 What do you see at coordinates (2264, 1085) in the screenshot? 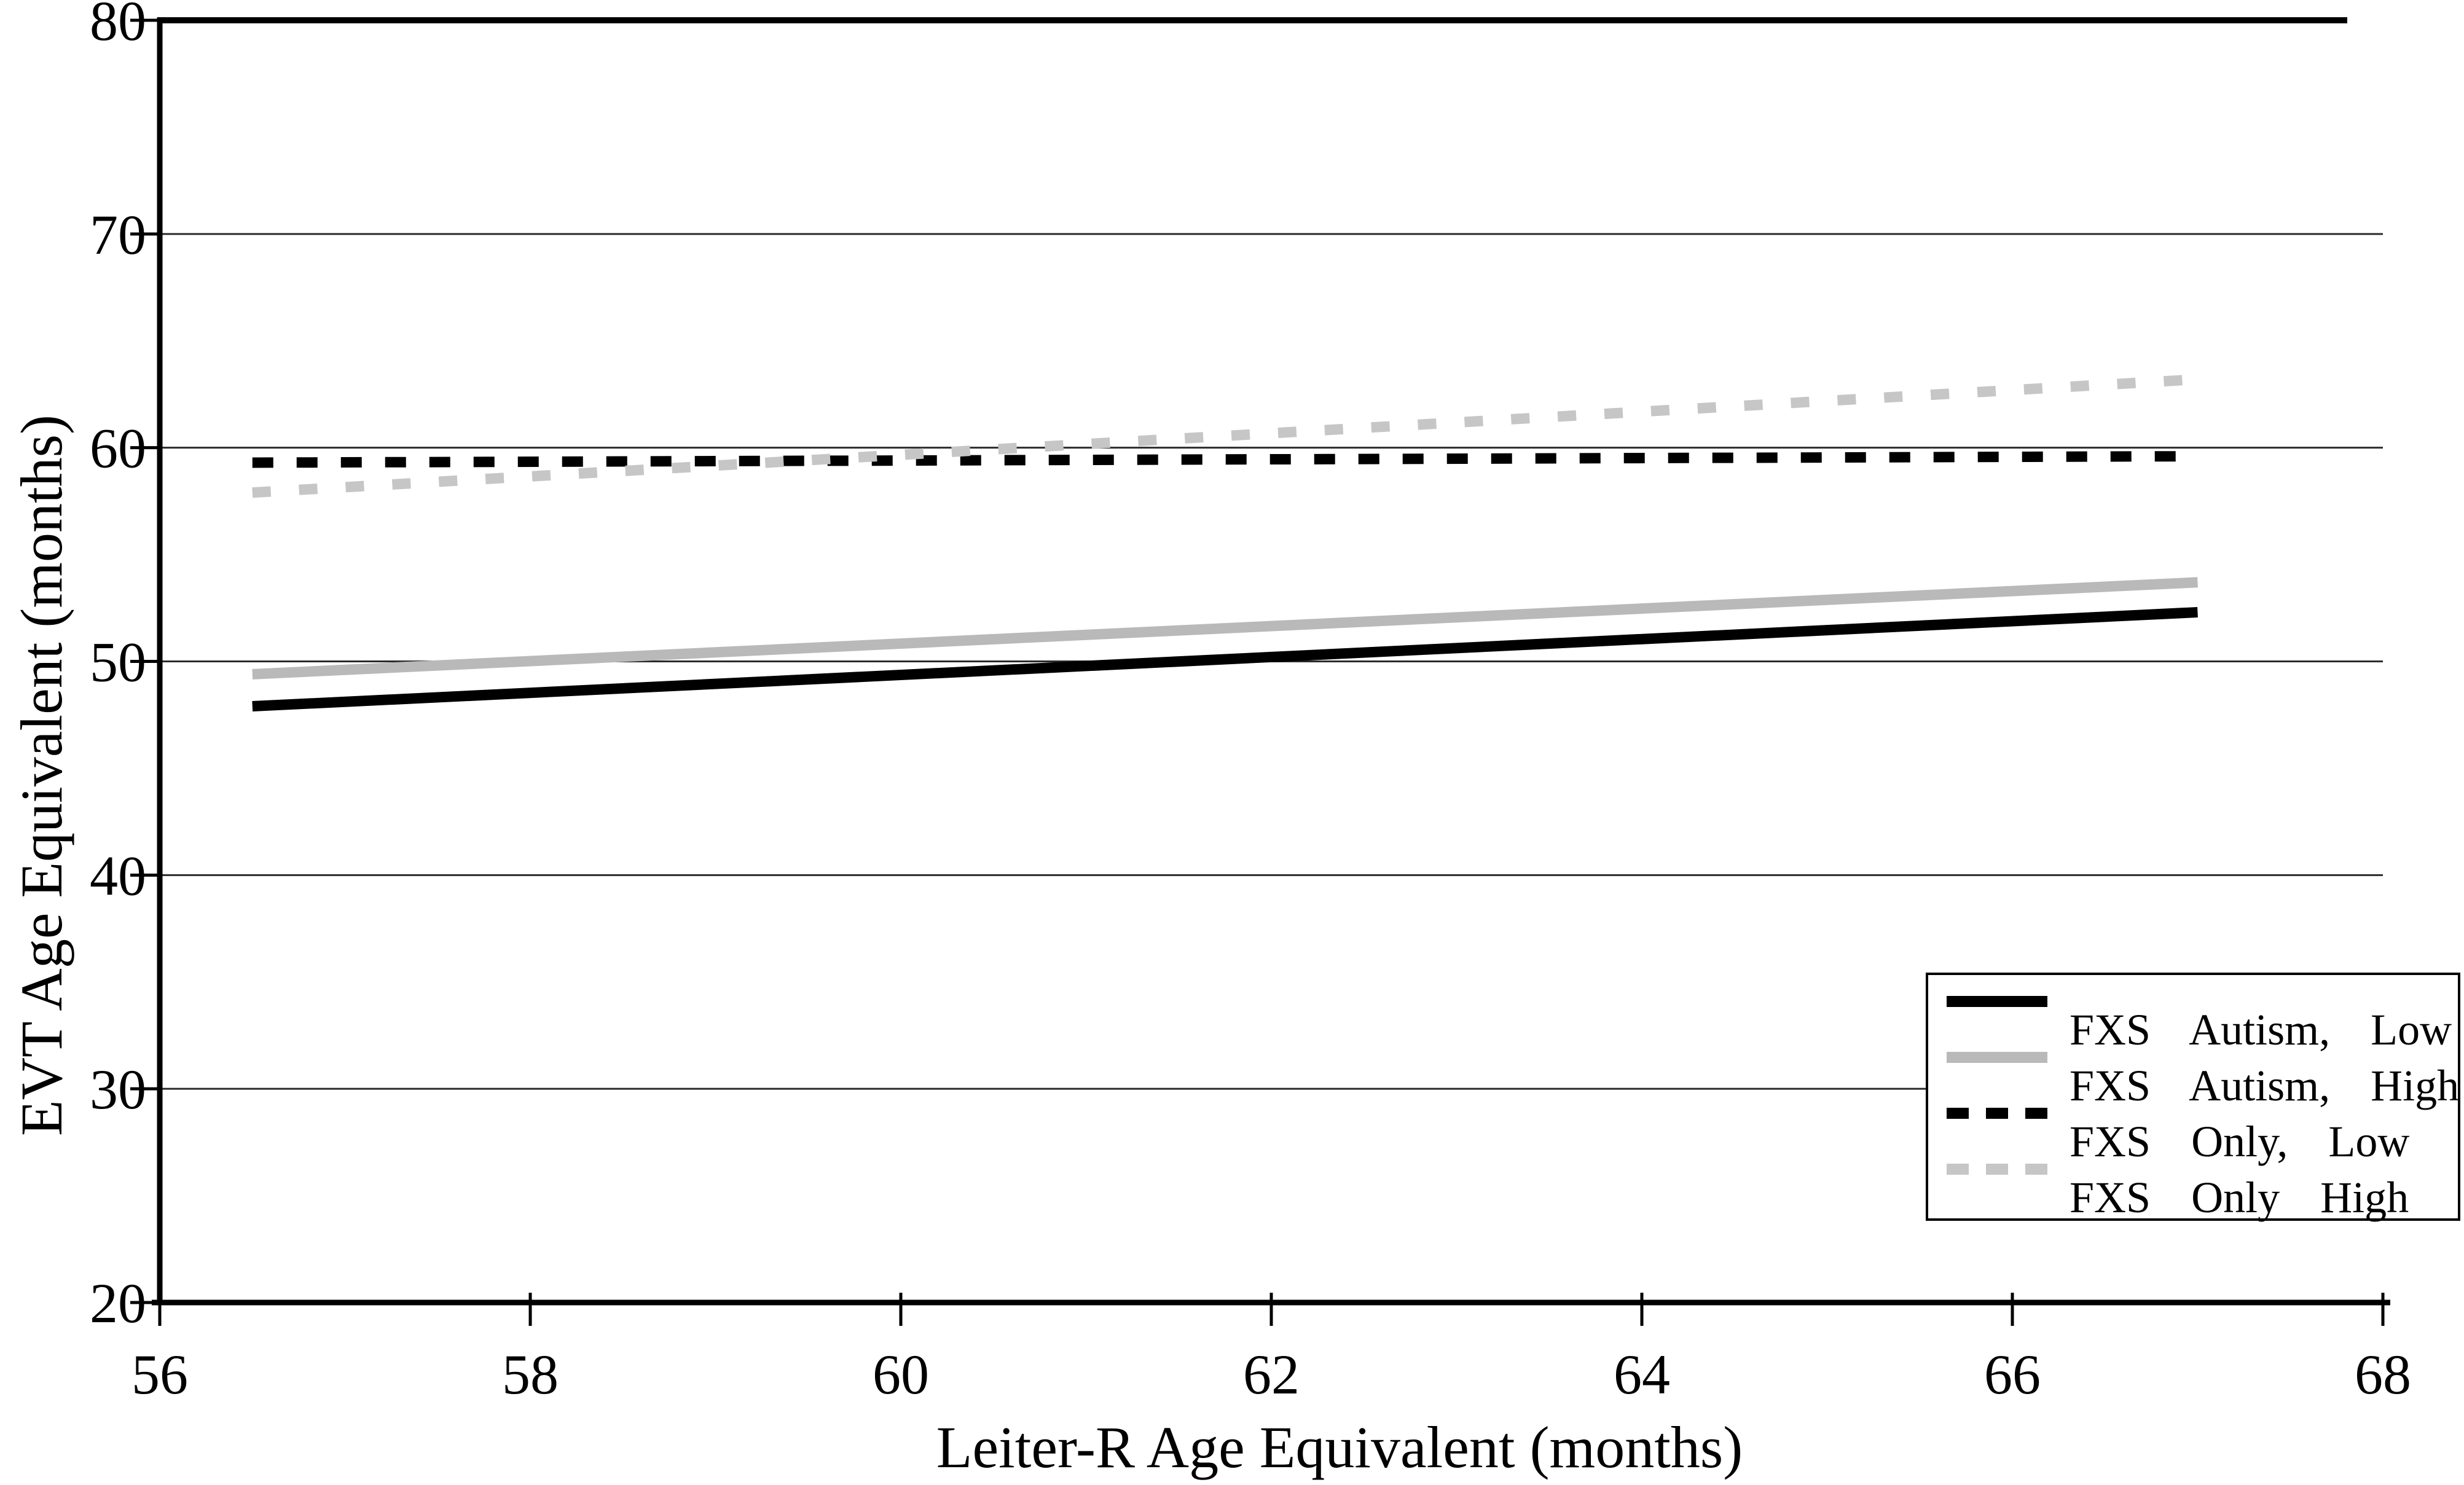
I see `legend-label-1: FXS Autism, High` at bounding box center [2264, 1085].